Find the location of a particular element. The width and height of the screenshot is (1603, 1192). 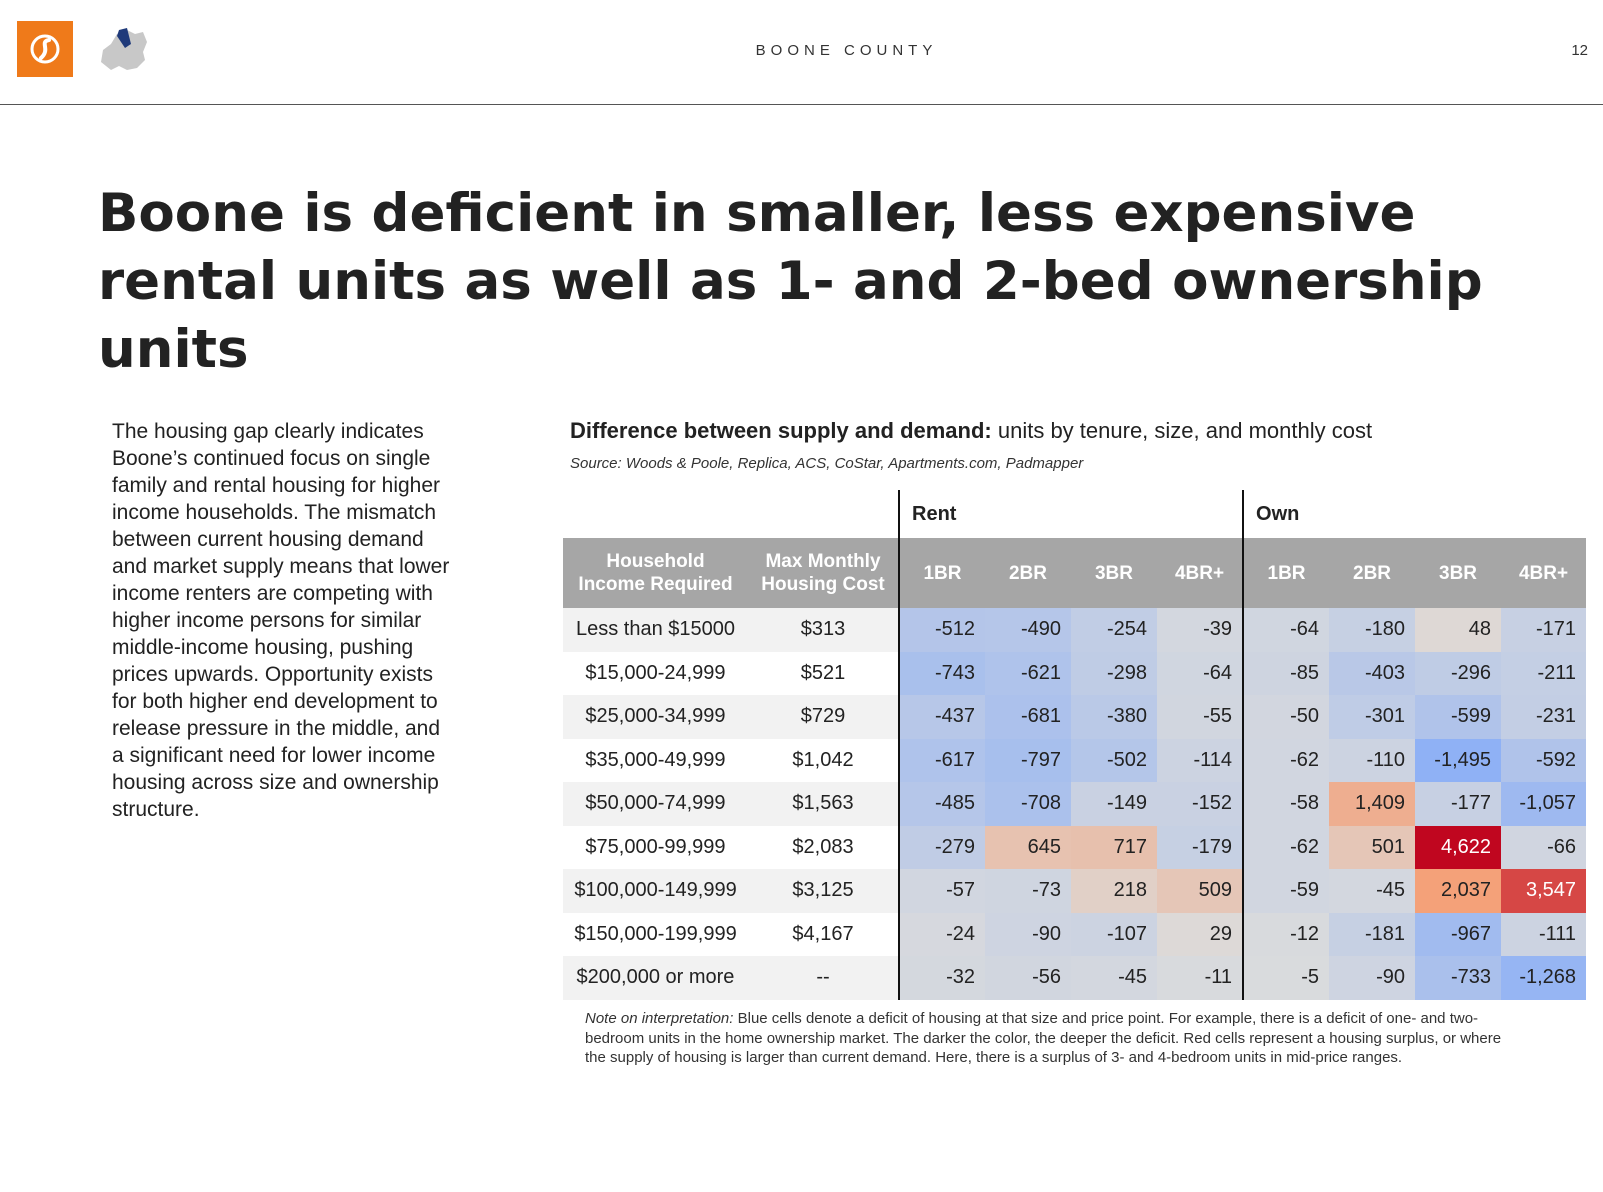

value-cell: -296 is located at coordinates (1458, 673).